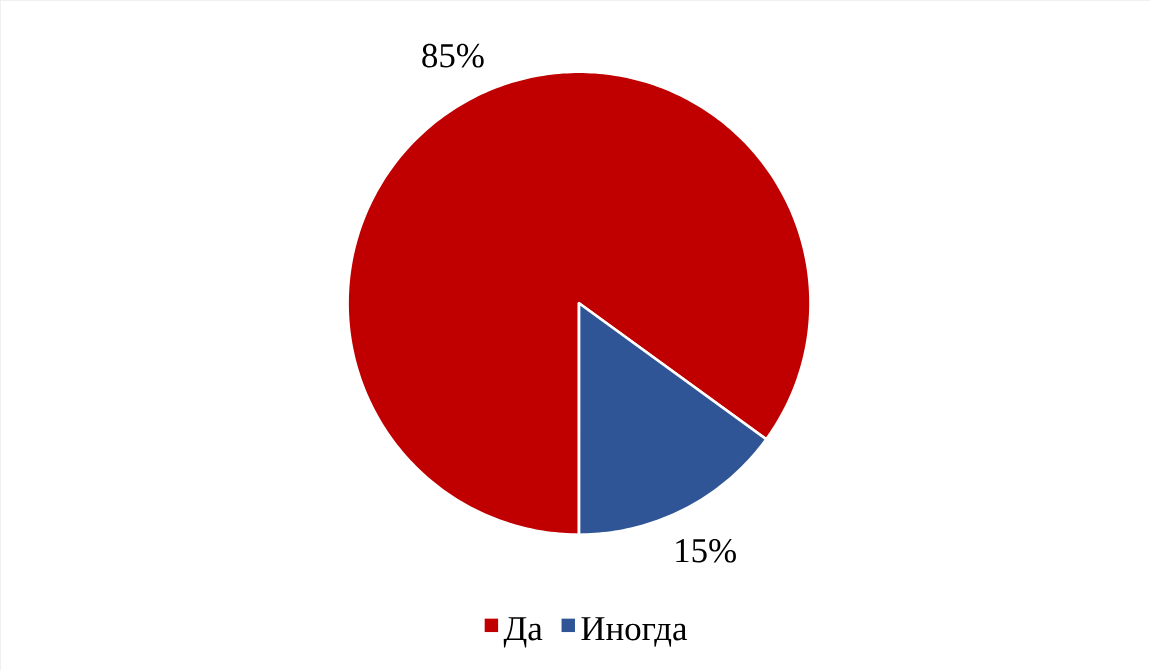  What do you see at coordinates (523, 632) in the screenshot?
I see `legend-label: Да` at bounding box center [523, 632].